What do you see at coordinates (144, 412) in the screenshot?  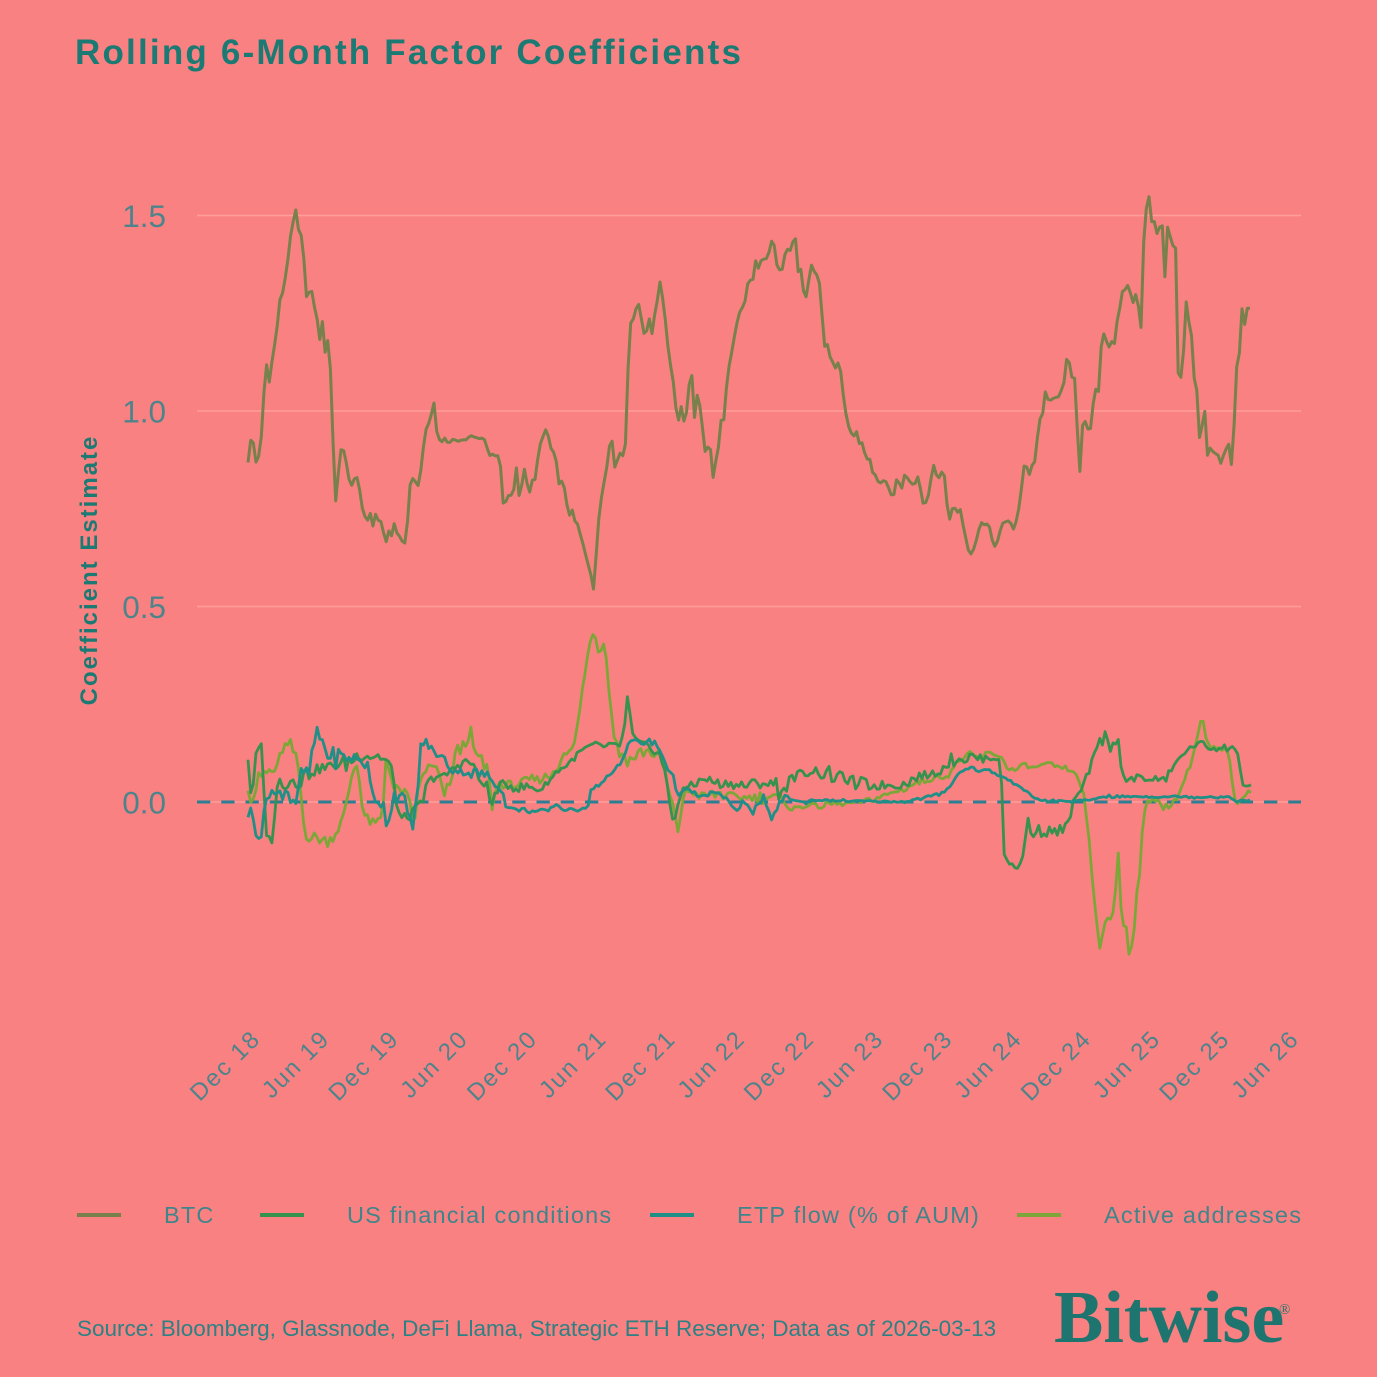 I see `svg-text: 1.0` at bounding box center [144, 412].